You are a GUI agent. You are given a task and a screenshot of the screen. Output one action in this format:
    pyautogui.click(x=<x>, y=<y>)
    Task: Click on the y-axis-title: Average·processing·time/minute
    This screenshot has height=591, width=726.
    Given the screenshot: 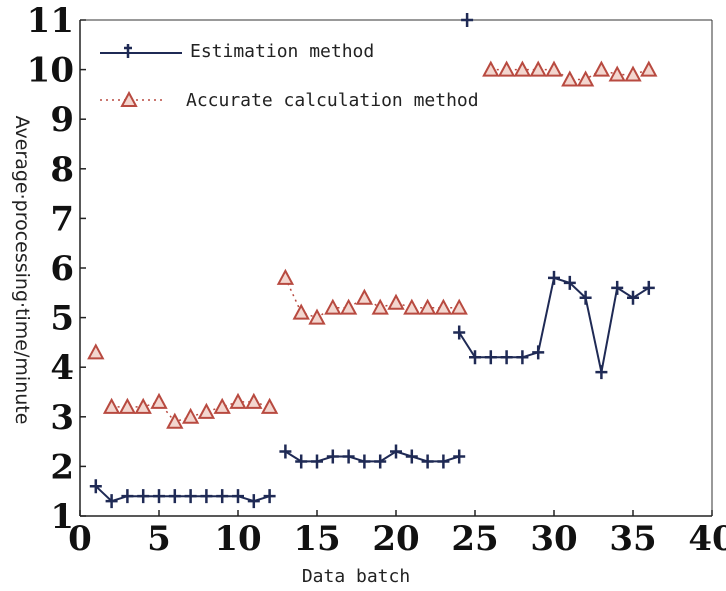 What is the action you would take?
    pyautogui.click(x=22, y=270)
    